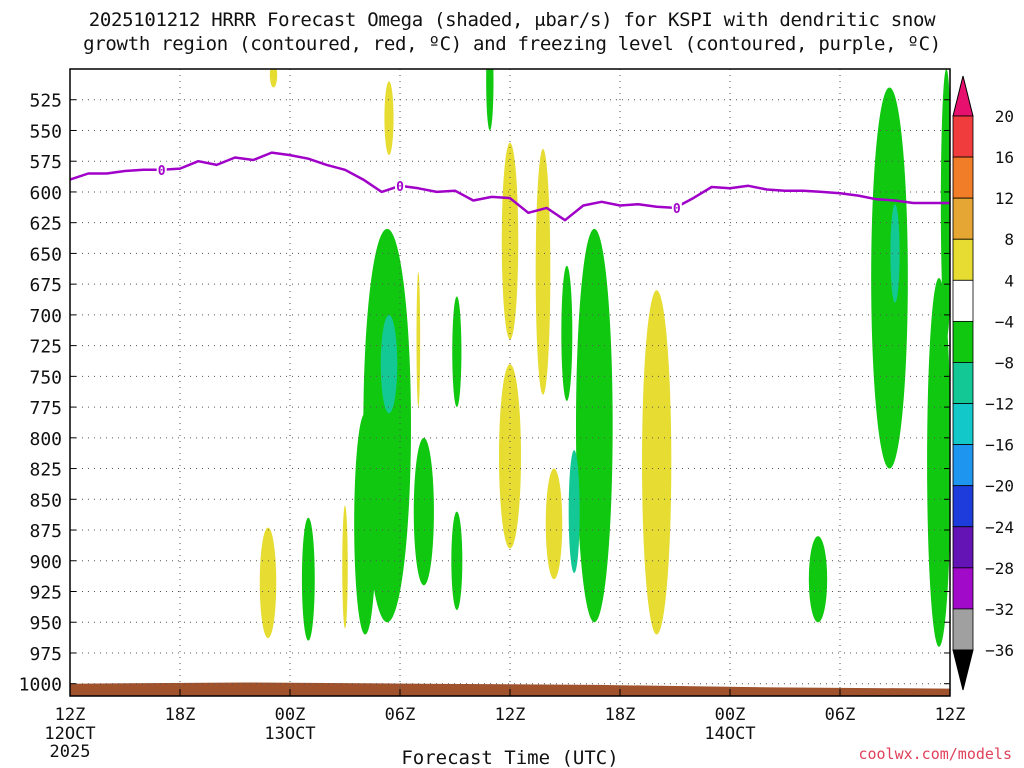  What do you see at coordinates (999, 568) in the screenshot?
I see `colorbar-label: −28` at bounding box center [999, 568].